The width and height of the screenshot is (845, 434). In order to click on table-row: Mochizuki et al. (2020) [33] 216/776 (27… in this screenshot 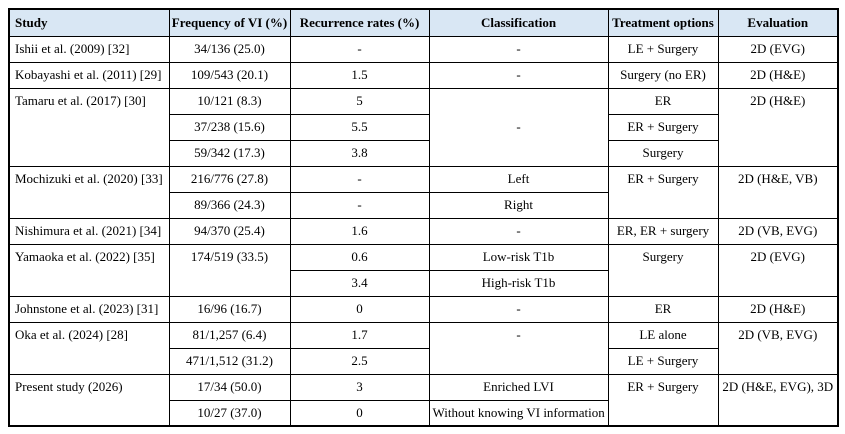, I will do `click(423, 192)`.